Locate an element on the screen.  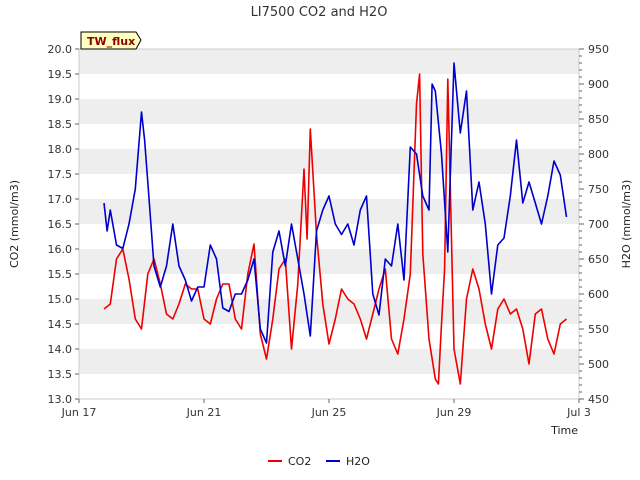
left-tick-label: 18.5 is located at coordinates (60, 124).